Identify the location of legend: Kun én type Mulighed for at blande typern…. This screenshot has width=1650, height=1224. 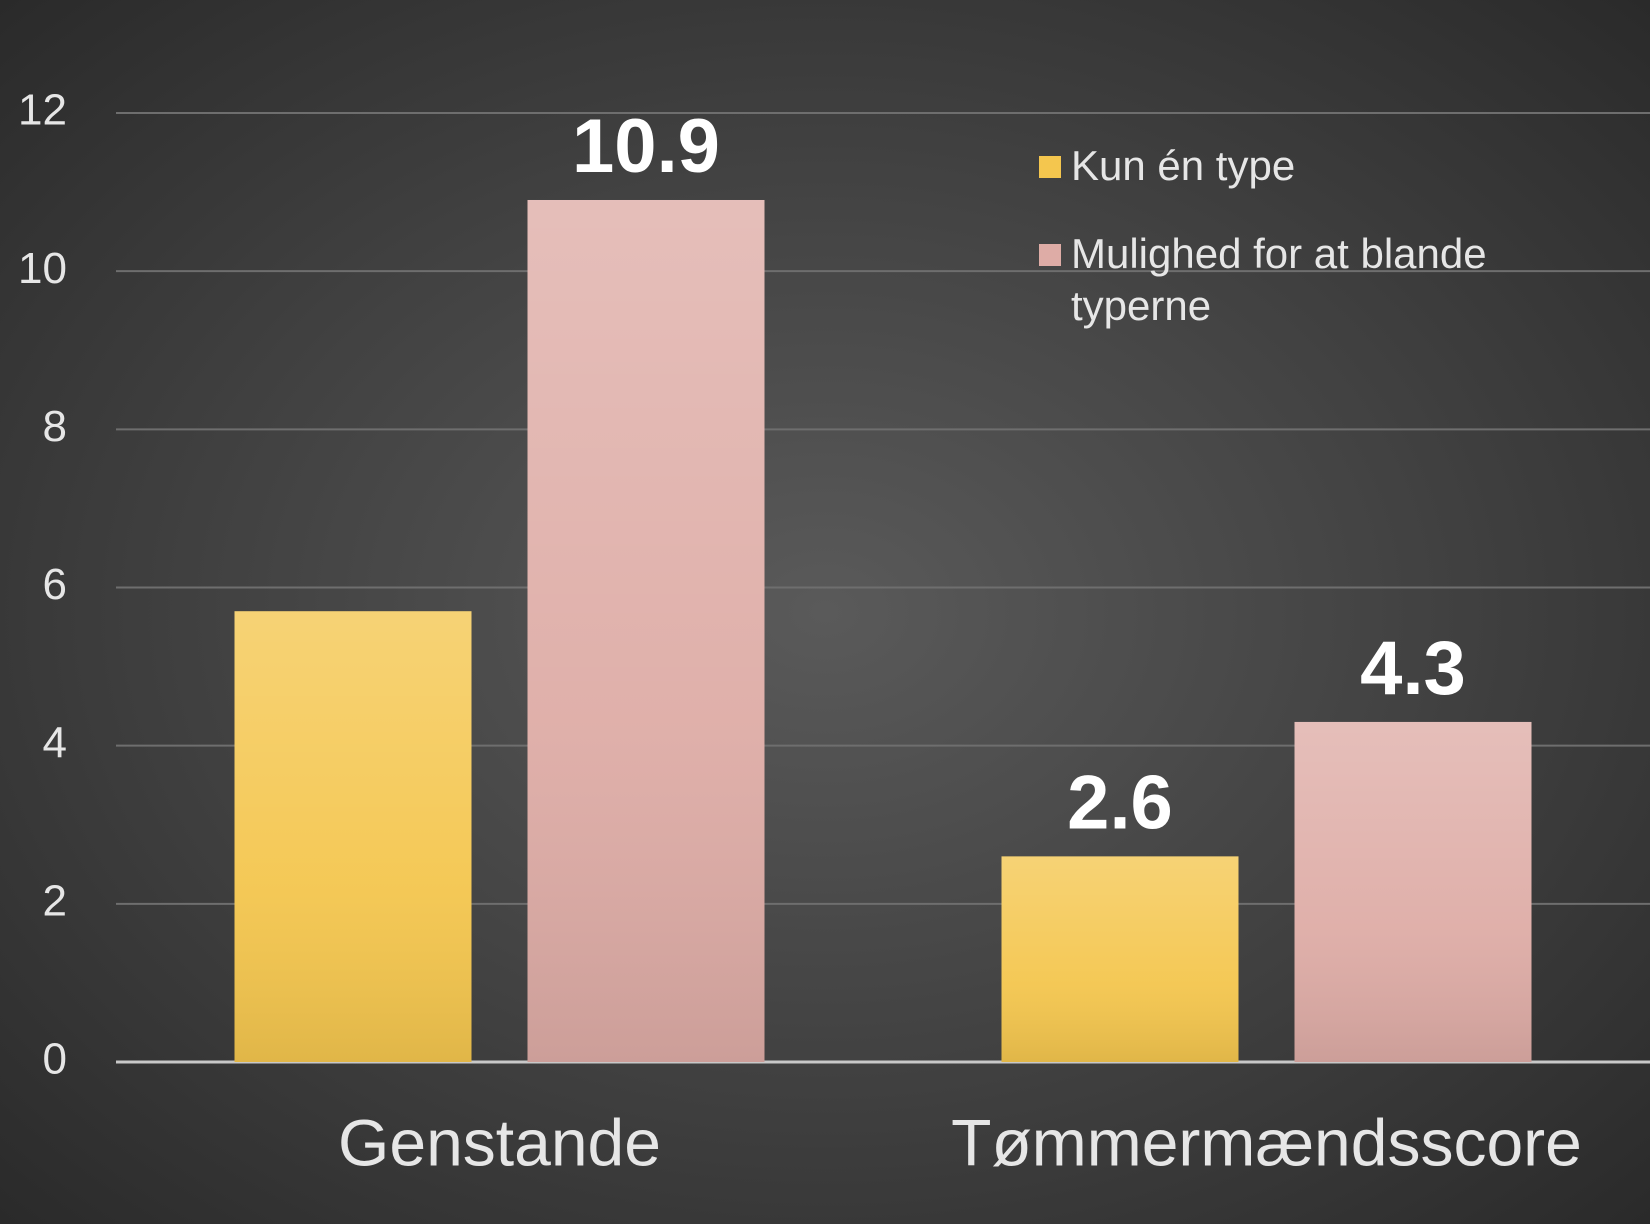
(1299, 254).